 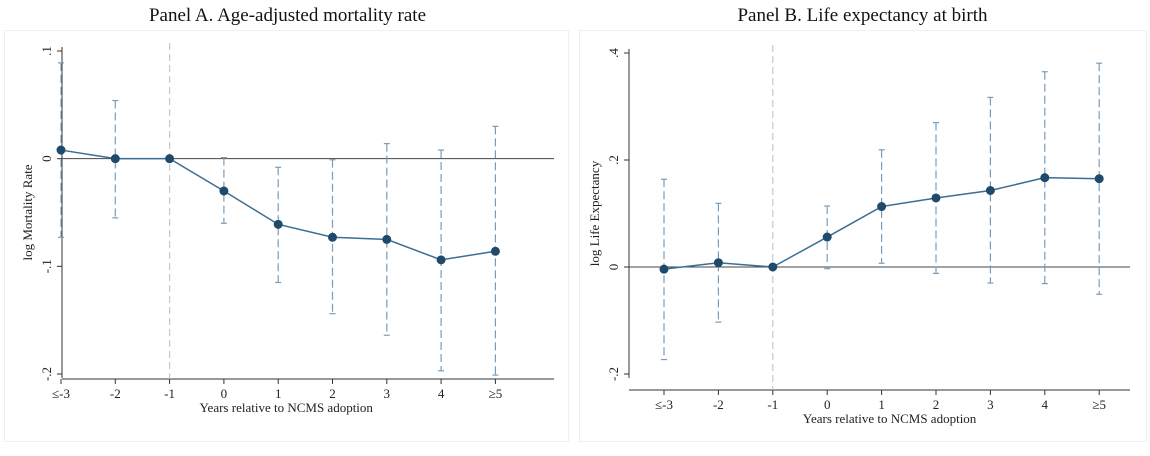 What do you see at coordinates (613, 53) in the screenshot?
I see `y-tick-label: .4` at bounding box center [613, 53].